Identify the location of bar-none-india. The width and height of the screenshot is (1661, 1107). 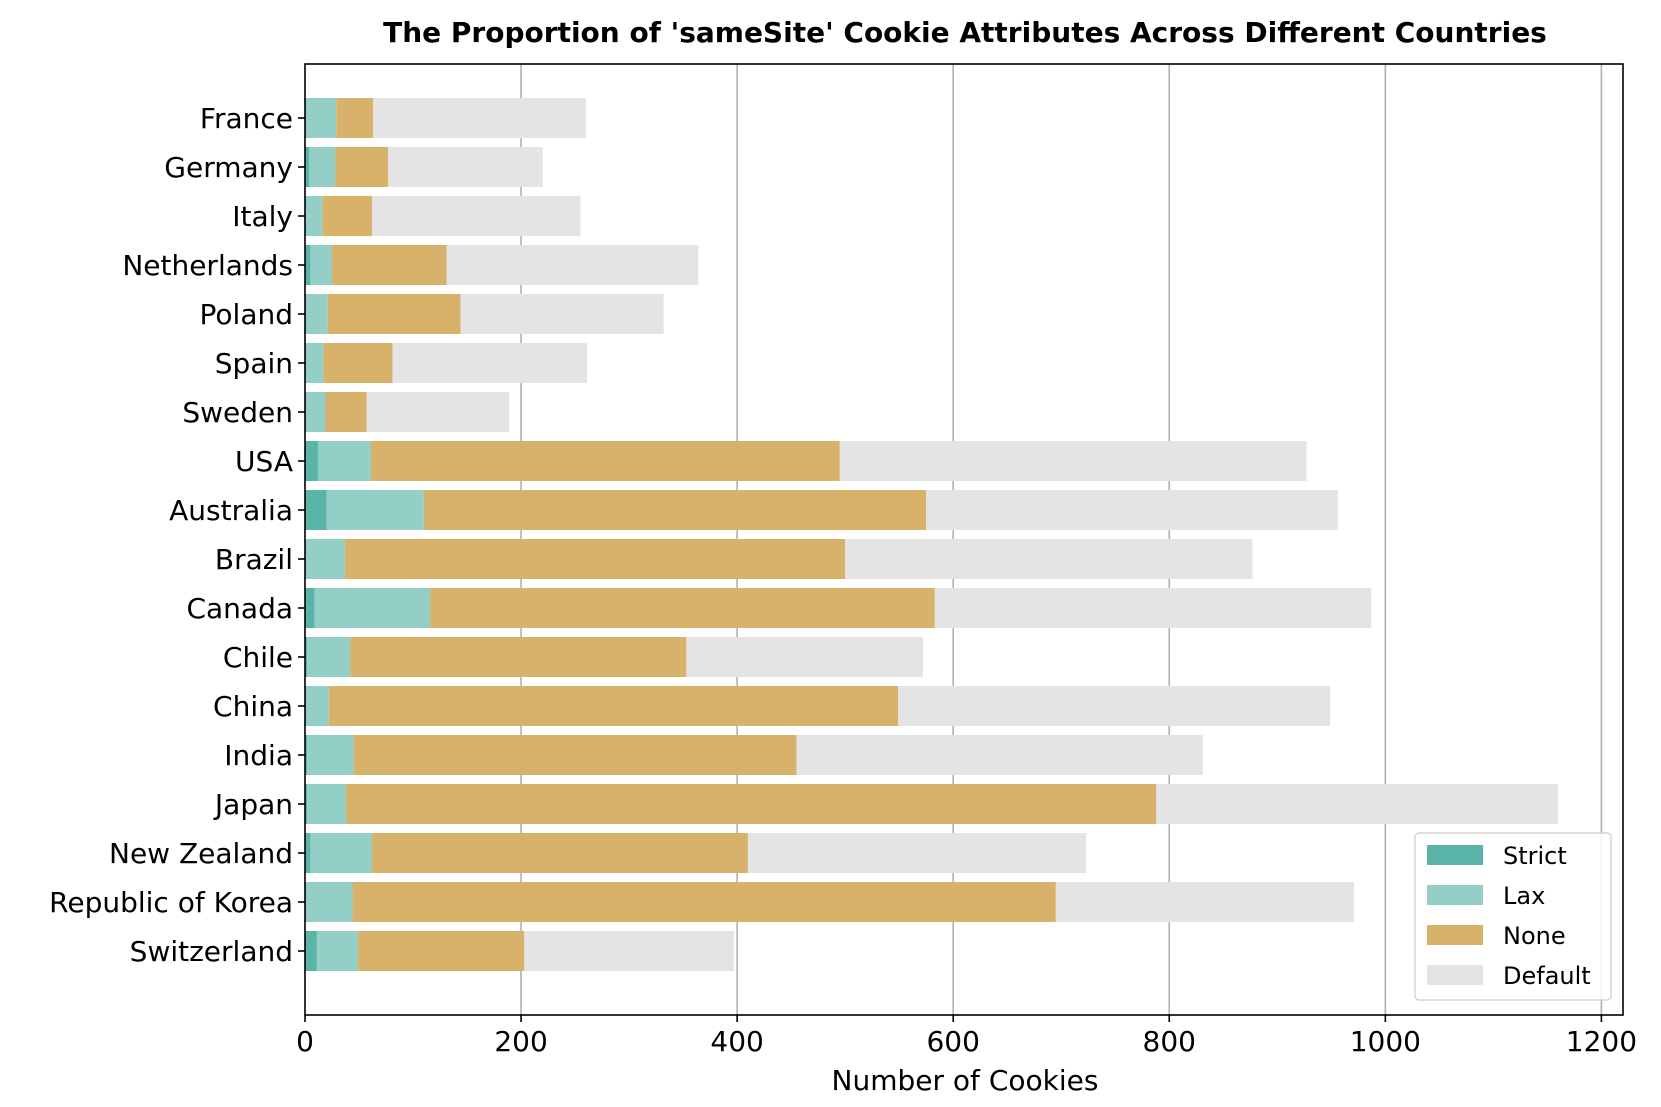
(575, 755).